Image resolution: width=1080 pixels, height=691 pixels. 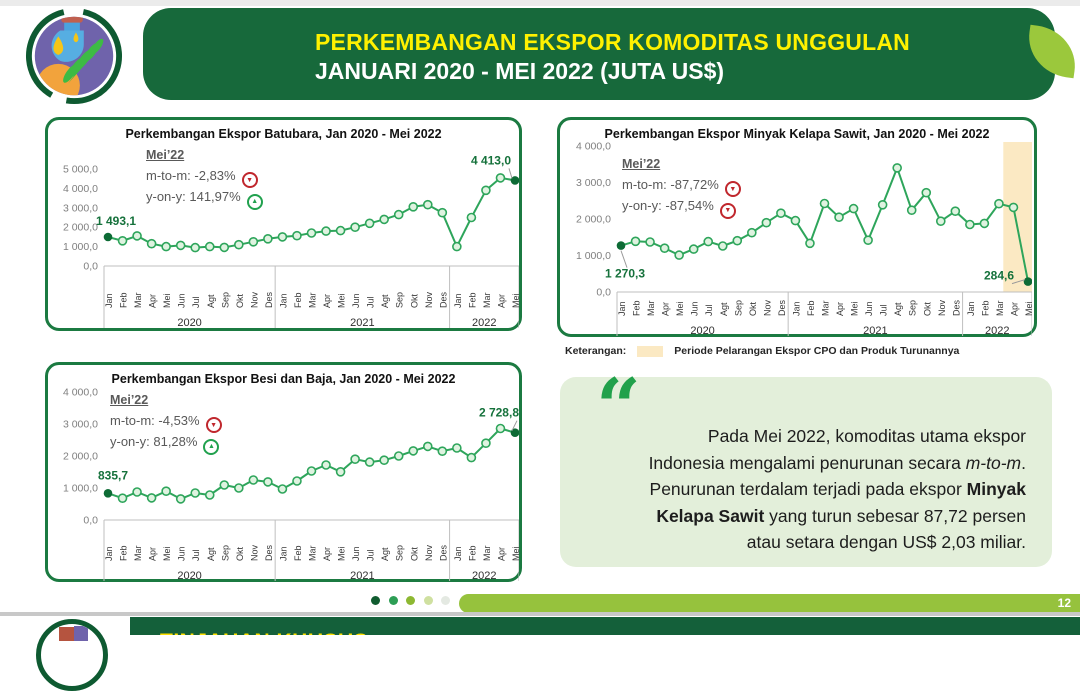 What do you see at coordinates (681, 187) in the screenshot?
I see `chart-stats-sawit: Mei’22 m-to-m: -87,72% ▼ y-on-y: -87,54% ▼` at bounding box center [681, 187].